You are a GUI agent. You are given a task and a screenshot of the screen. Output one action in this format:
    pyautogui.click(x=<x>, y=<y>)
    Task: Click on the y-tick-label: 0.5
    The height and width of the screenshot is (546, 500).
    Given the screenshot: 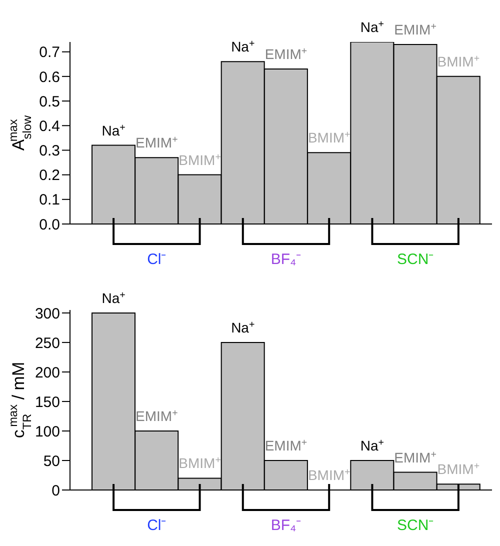 What is the action you would take?
    pyautogui.click(x=49, y=101)
    